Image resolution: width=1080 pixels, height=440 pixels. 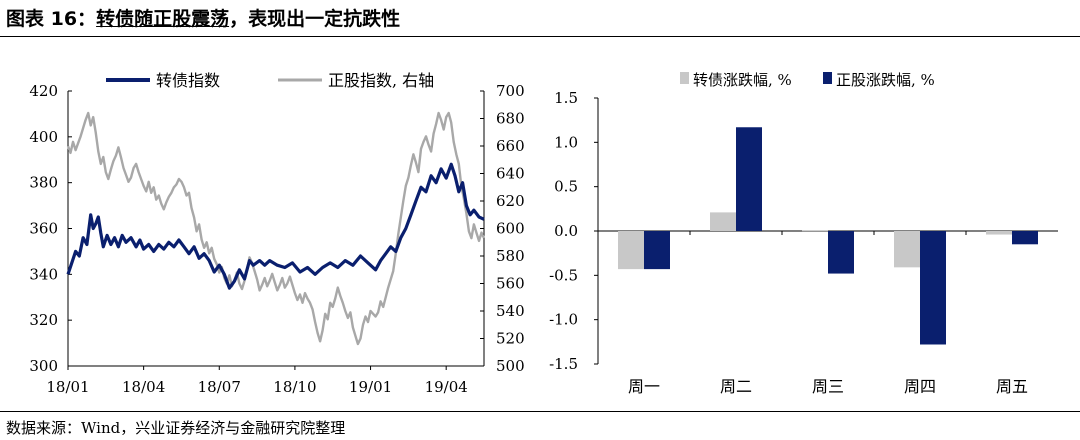 I want to click on left-tick-label: 420, so click(x=43, y=91).